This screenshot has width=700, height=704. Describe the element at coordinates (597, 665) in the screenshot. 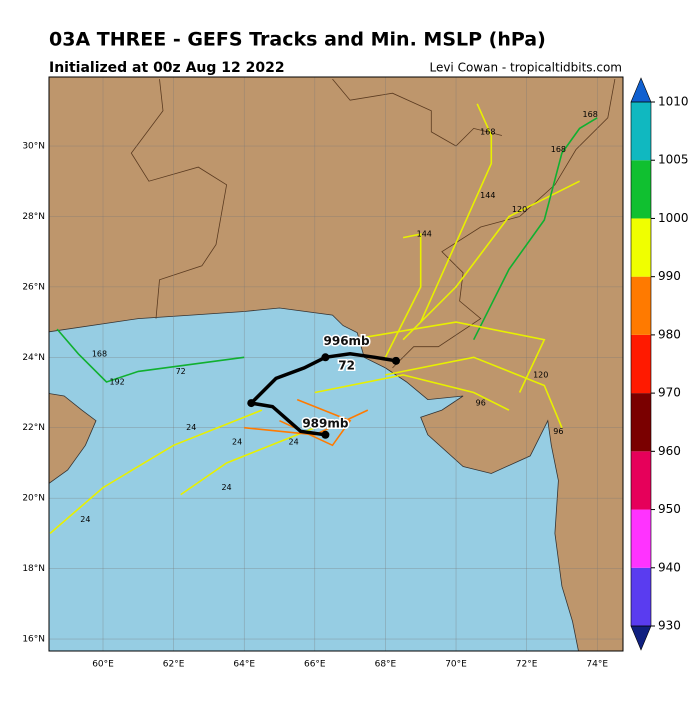

I see `x-tick-label: 74°E` at that location.